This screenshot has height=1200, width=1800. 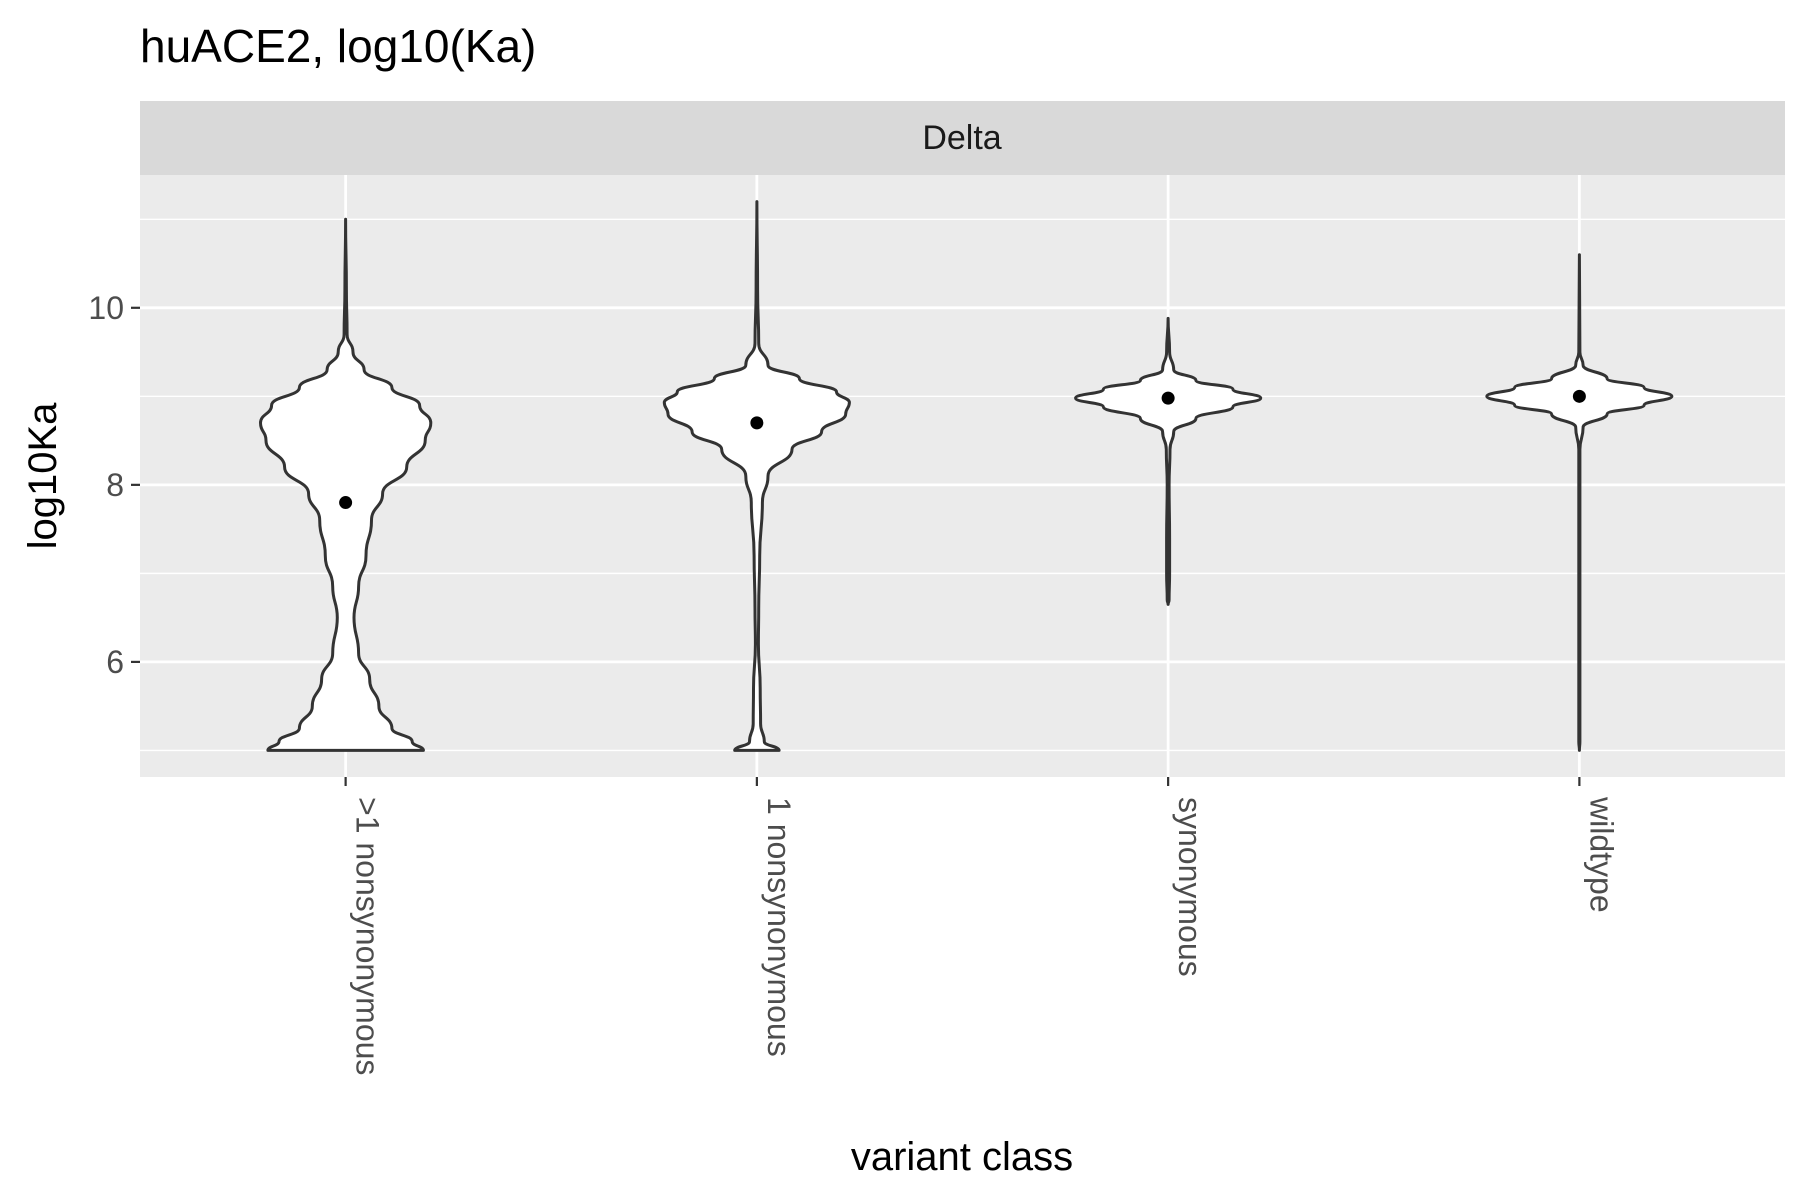 What do you see at coordinates (115, 485) in the screenshot?
I see `y-tick-label: 8` at bounding box center [115, 485].